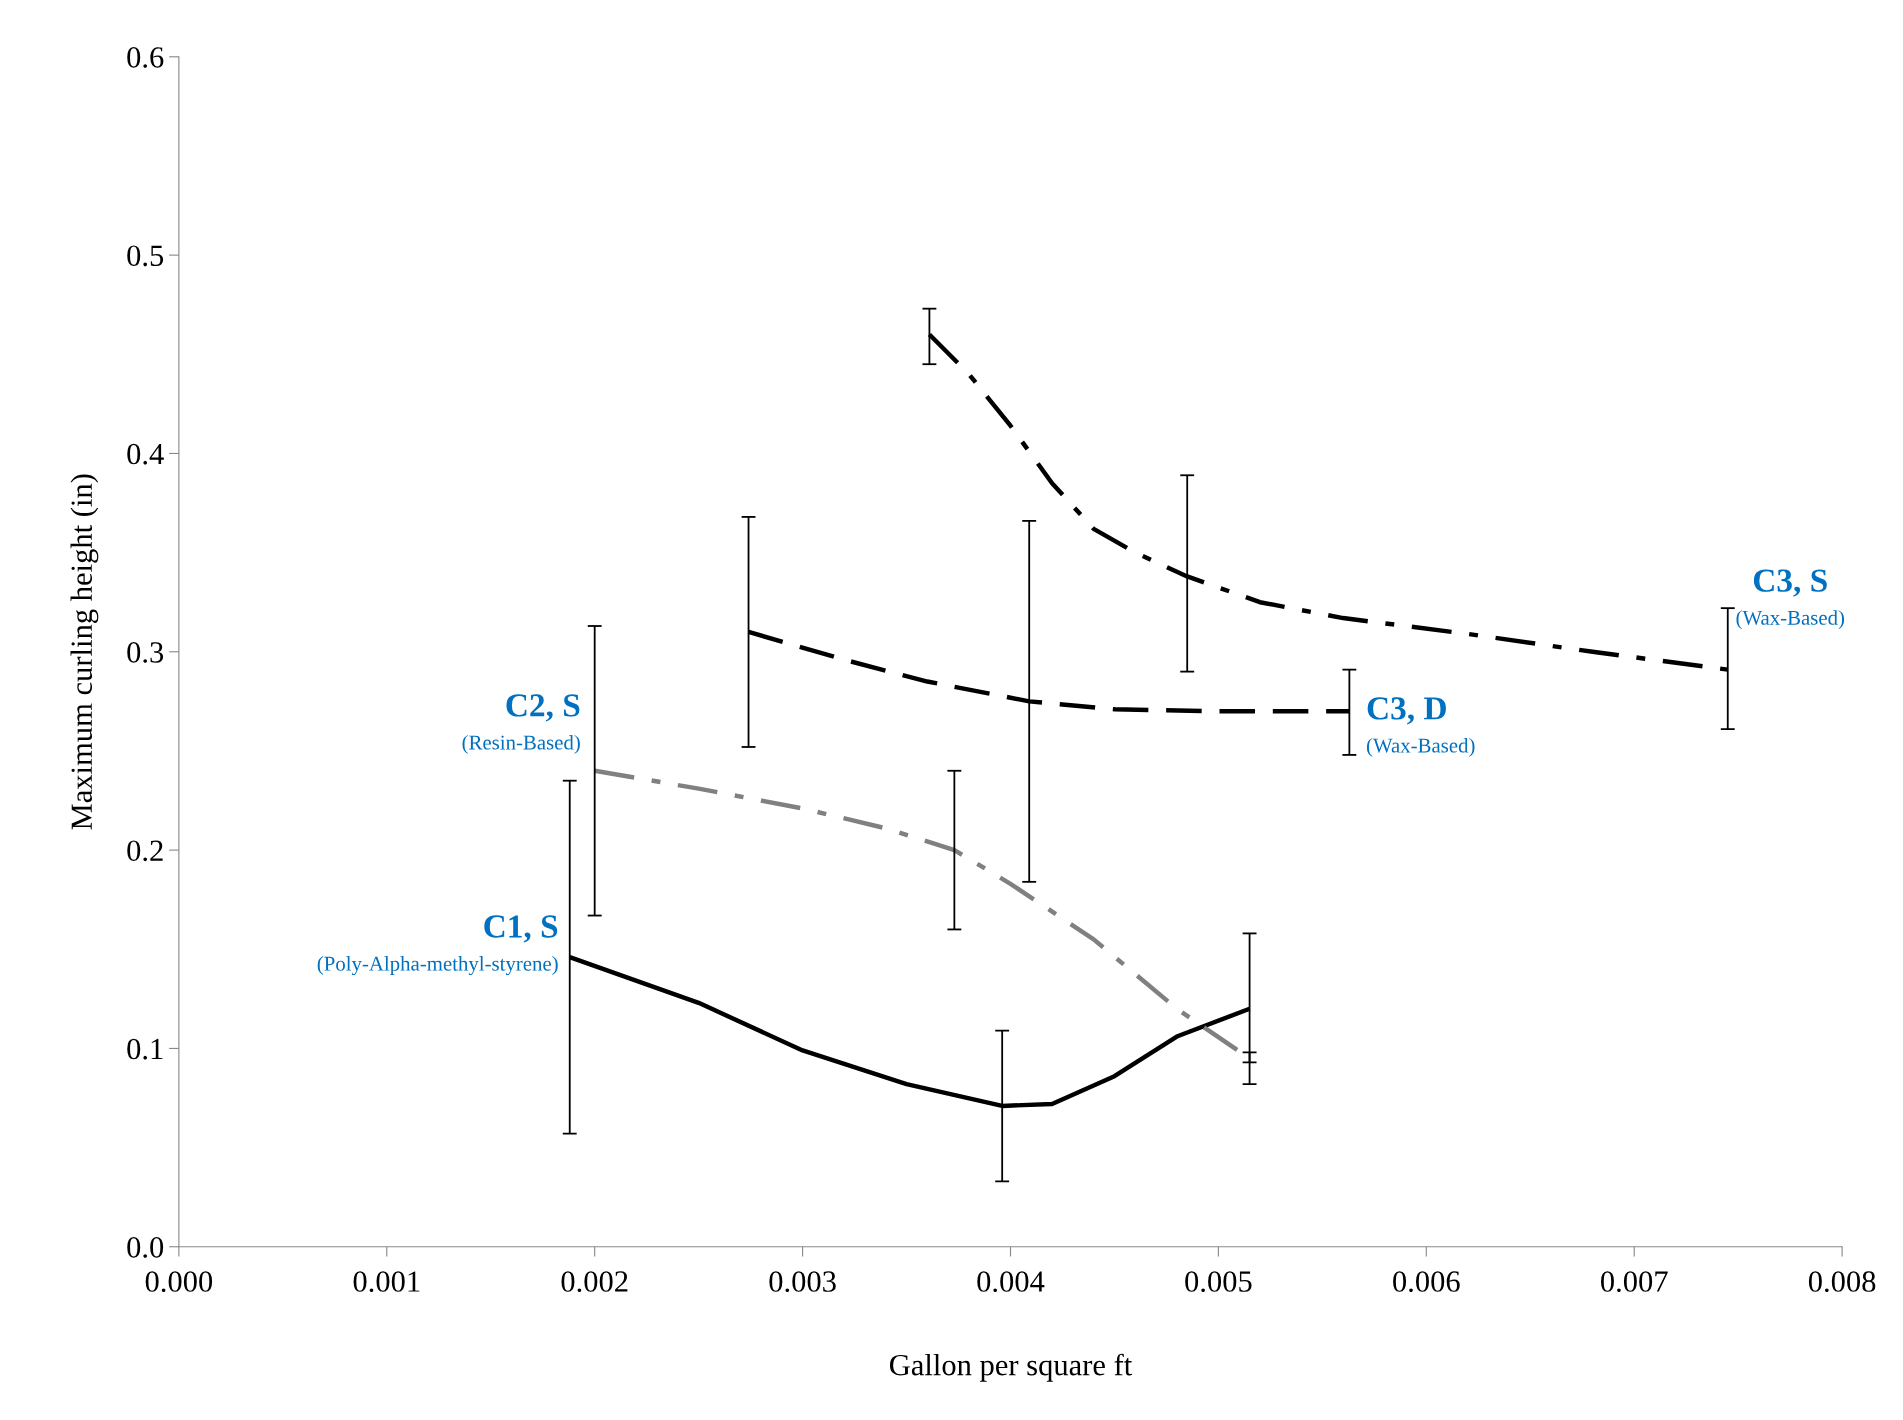 This screenshot has width=1903, height=1420. What do you see at coordinates (1011, 1282) in the screenshot?
I see `x-tick-label: 0.004` at bounding box center [1011, 1282].